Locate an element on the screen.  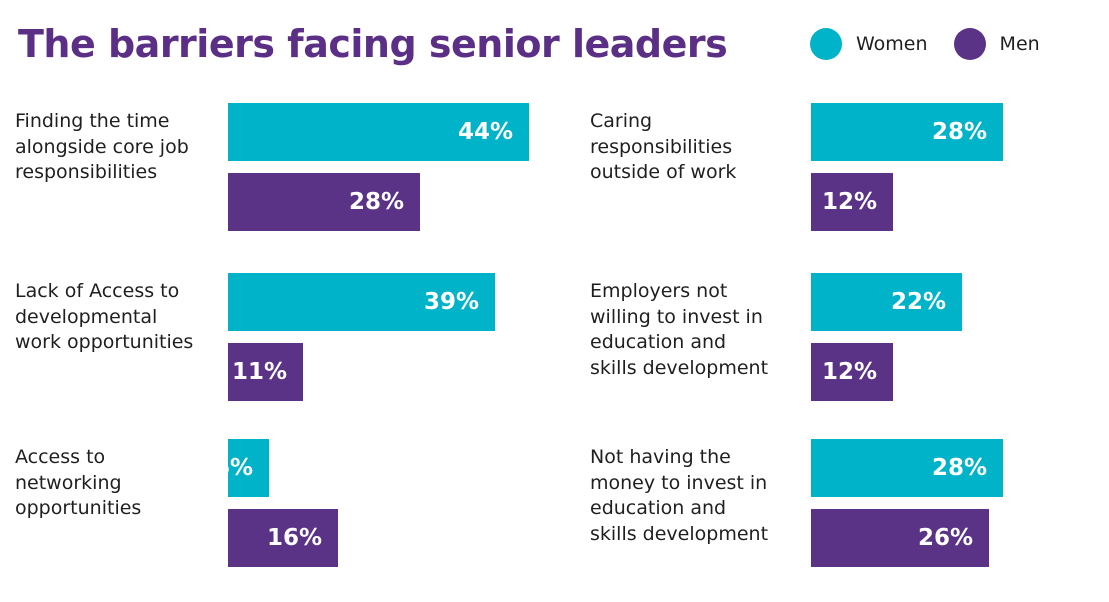
data-label-women: 39% is located at coordinates (451, 302).